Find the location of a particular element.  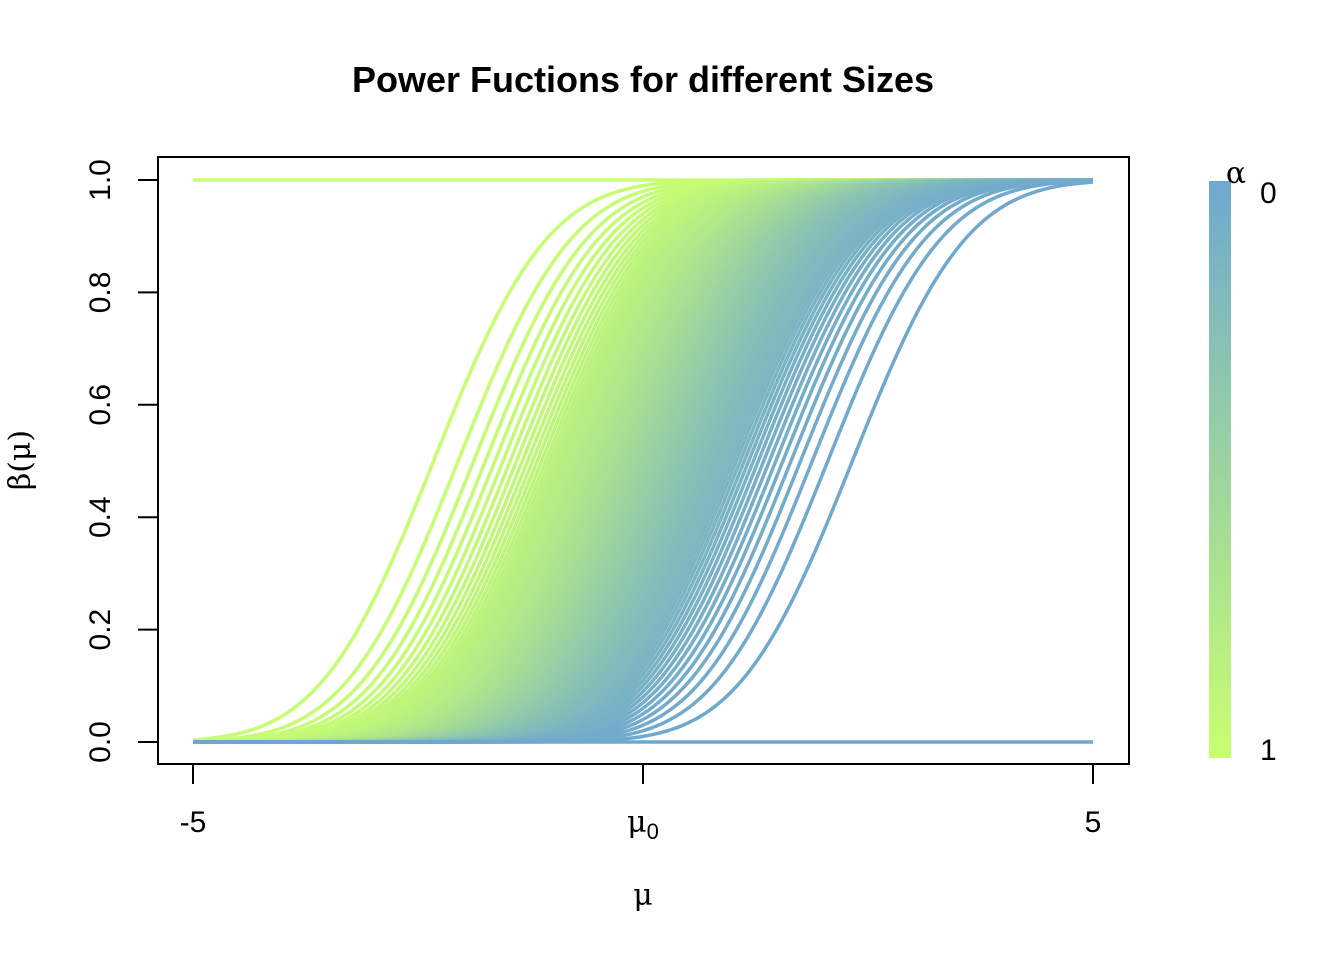

x-tick-label-0: -5 is located at coordinates (193, 822).